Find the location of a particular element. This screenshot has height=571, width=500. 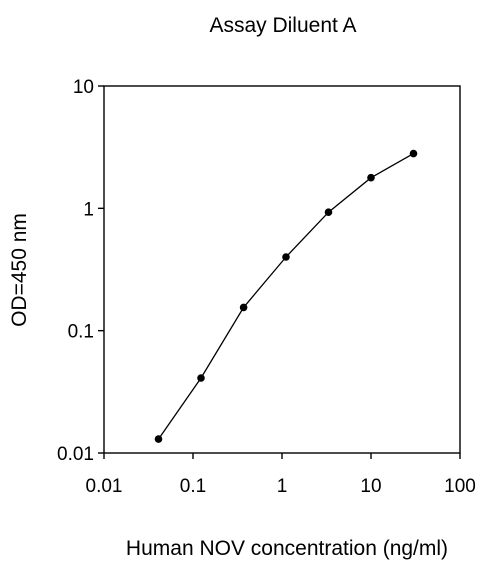

y-axis: 0.01 0.1 1 10 is located at coordinates (80, 271).